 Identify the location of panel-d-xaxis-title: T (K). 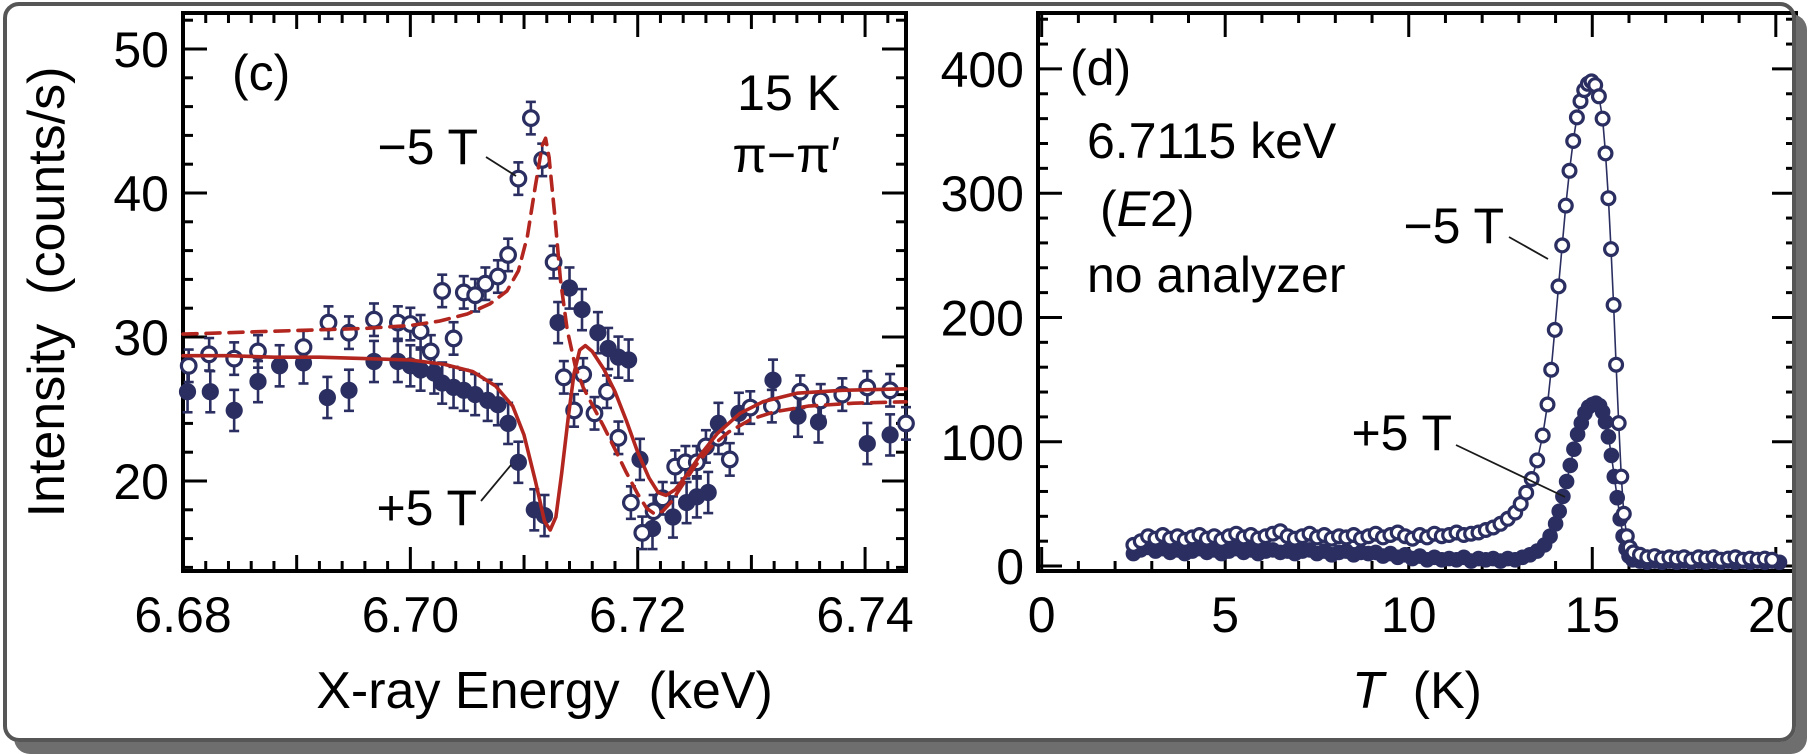
(1417, 691).